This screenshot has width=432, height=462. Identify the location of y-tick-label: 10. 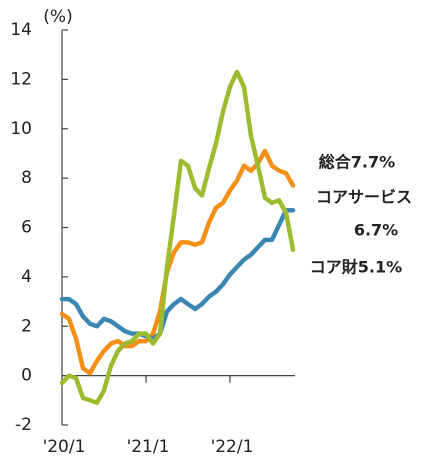
(21, 129).